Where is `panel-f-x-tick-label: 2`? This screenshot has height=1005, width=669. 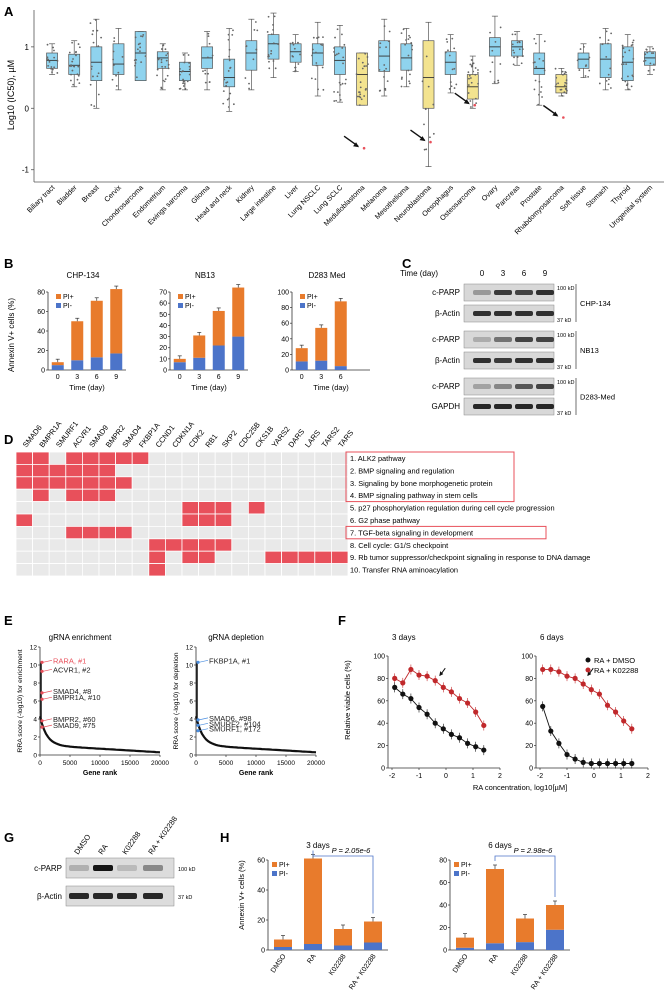
panel-f-x-tick-label: 2 is located at coordinates (648, 776).